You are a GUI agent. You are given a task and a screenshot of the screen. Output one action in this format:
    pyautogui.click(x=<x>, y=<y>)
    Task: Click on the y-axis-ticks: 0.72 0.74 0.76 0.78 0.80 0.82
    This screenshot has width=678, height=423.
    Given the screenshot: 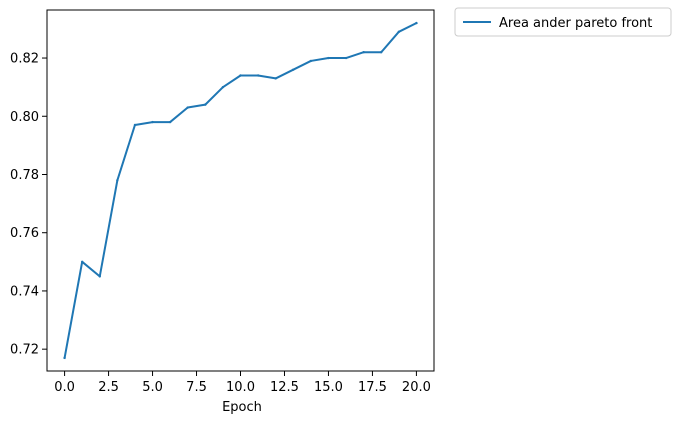 What is the action you would take?
    pyautogui.click(x=28, y=205)
    